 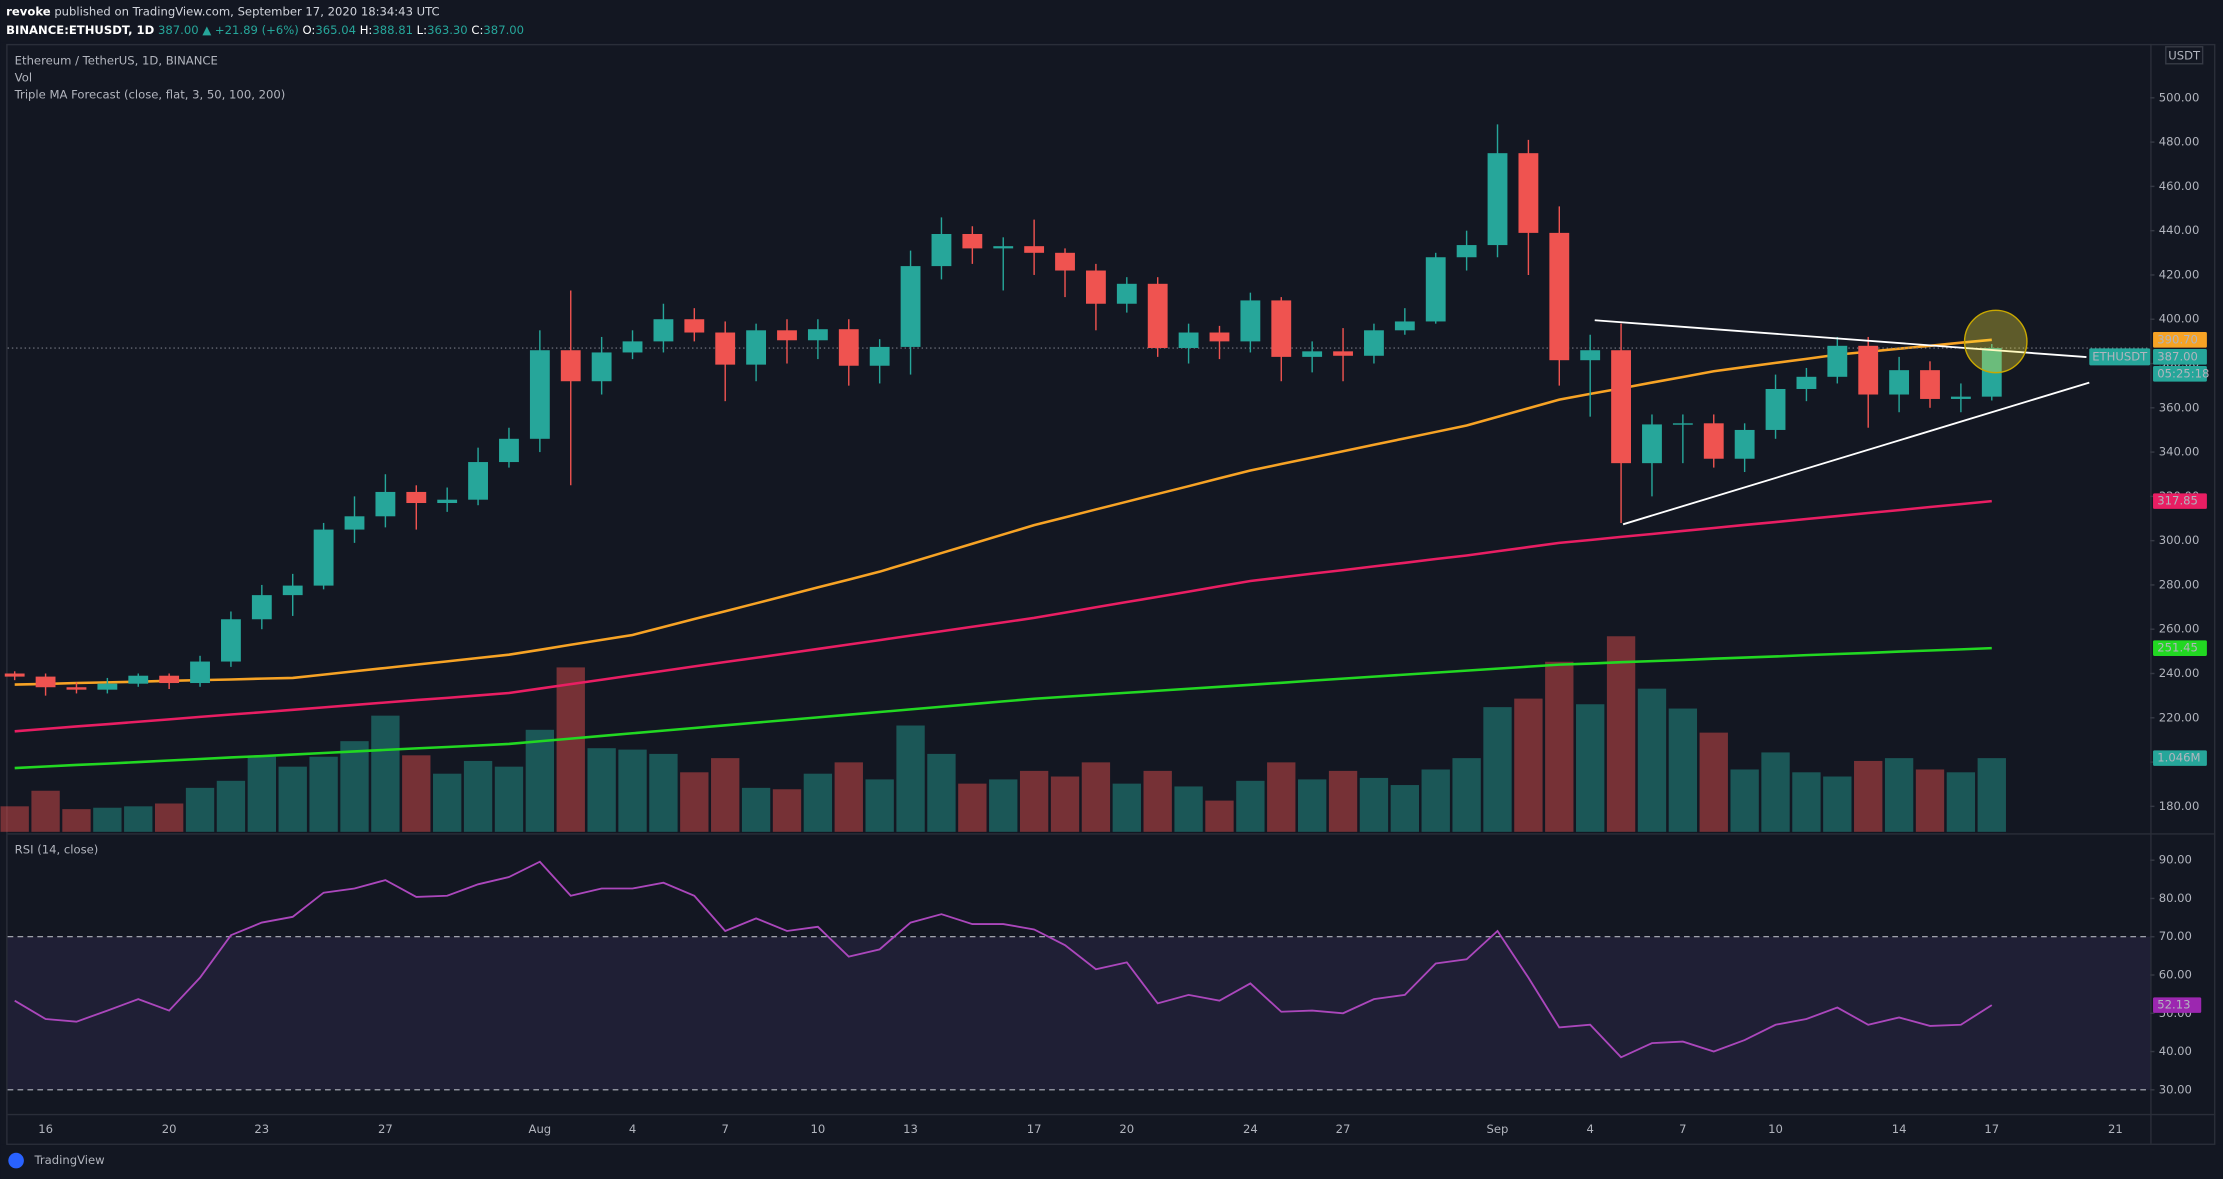 What do you see at coordinates (2179, 673) in the screenshot?
I see `y-tick-label: 240.00` at bounding box center [2179, 673].